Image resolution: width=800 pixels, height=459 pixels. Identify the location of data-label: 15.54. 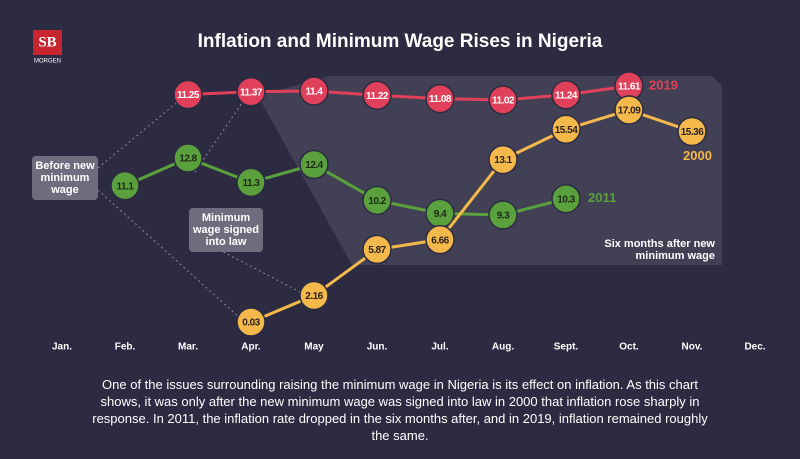
(566, 130).